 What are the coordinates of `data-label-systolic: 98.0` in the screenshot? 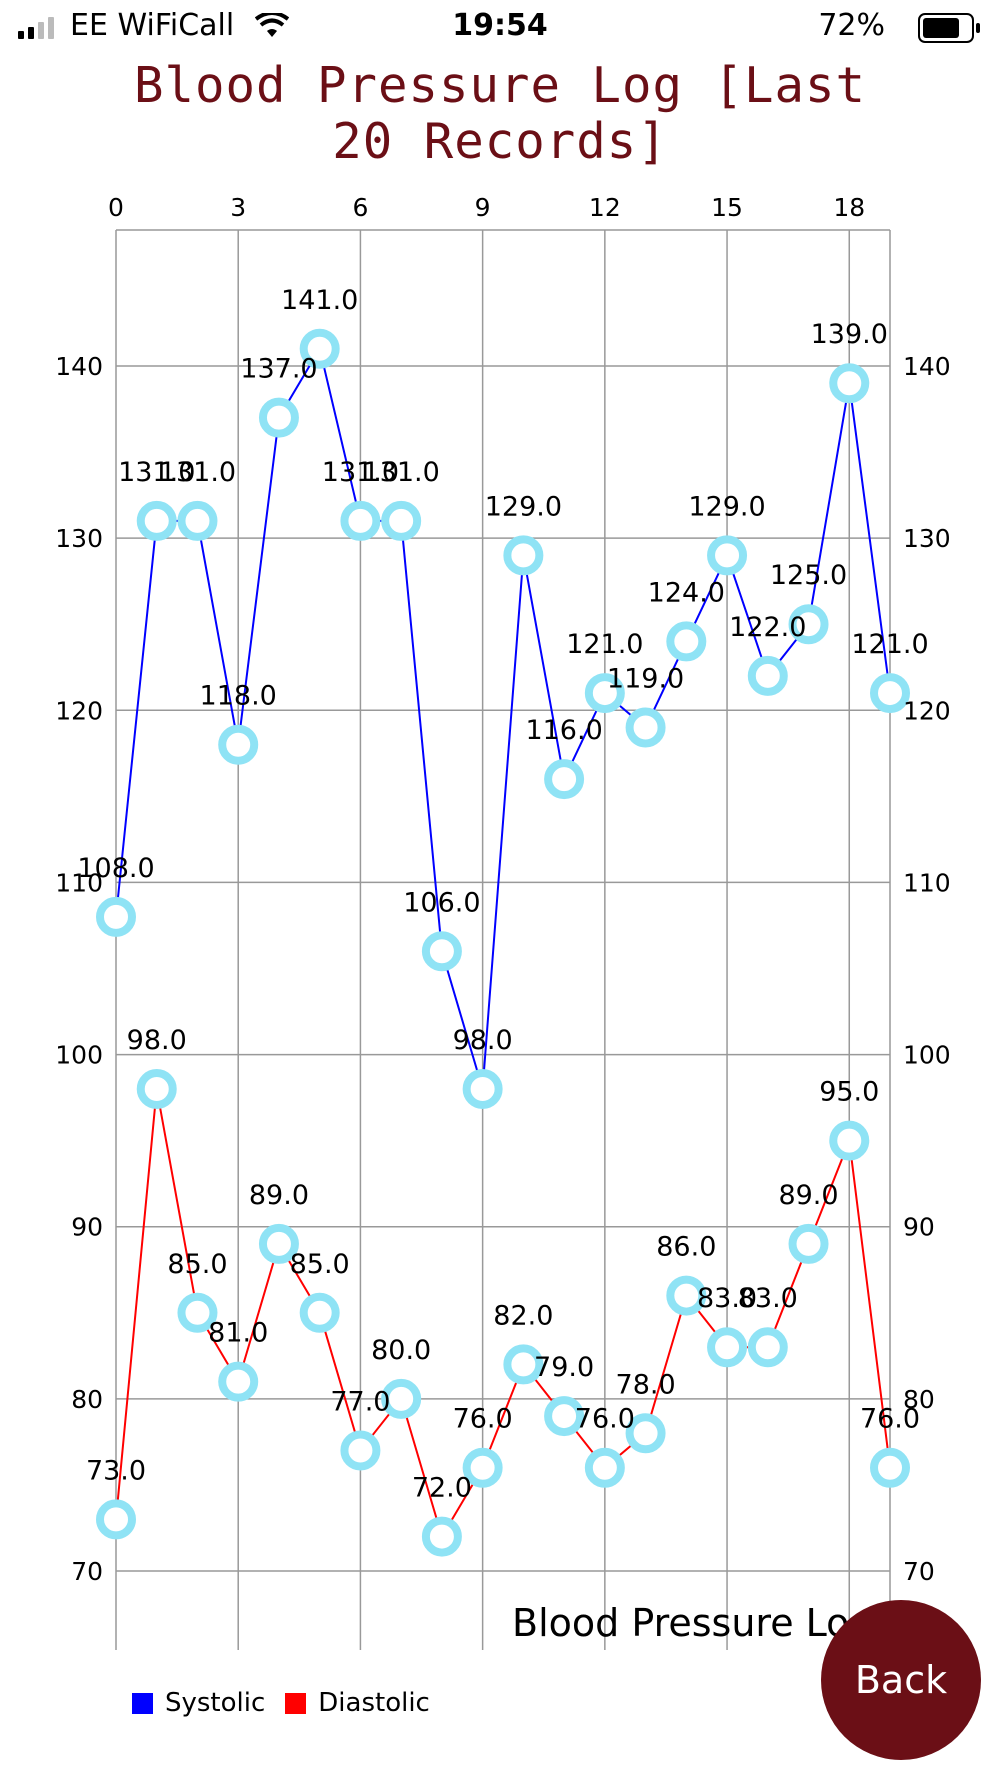 It's located at (483, 1040).